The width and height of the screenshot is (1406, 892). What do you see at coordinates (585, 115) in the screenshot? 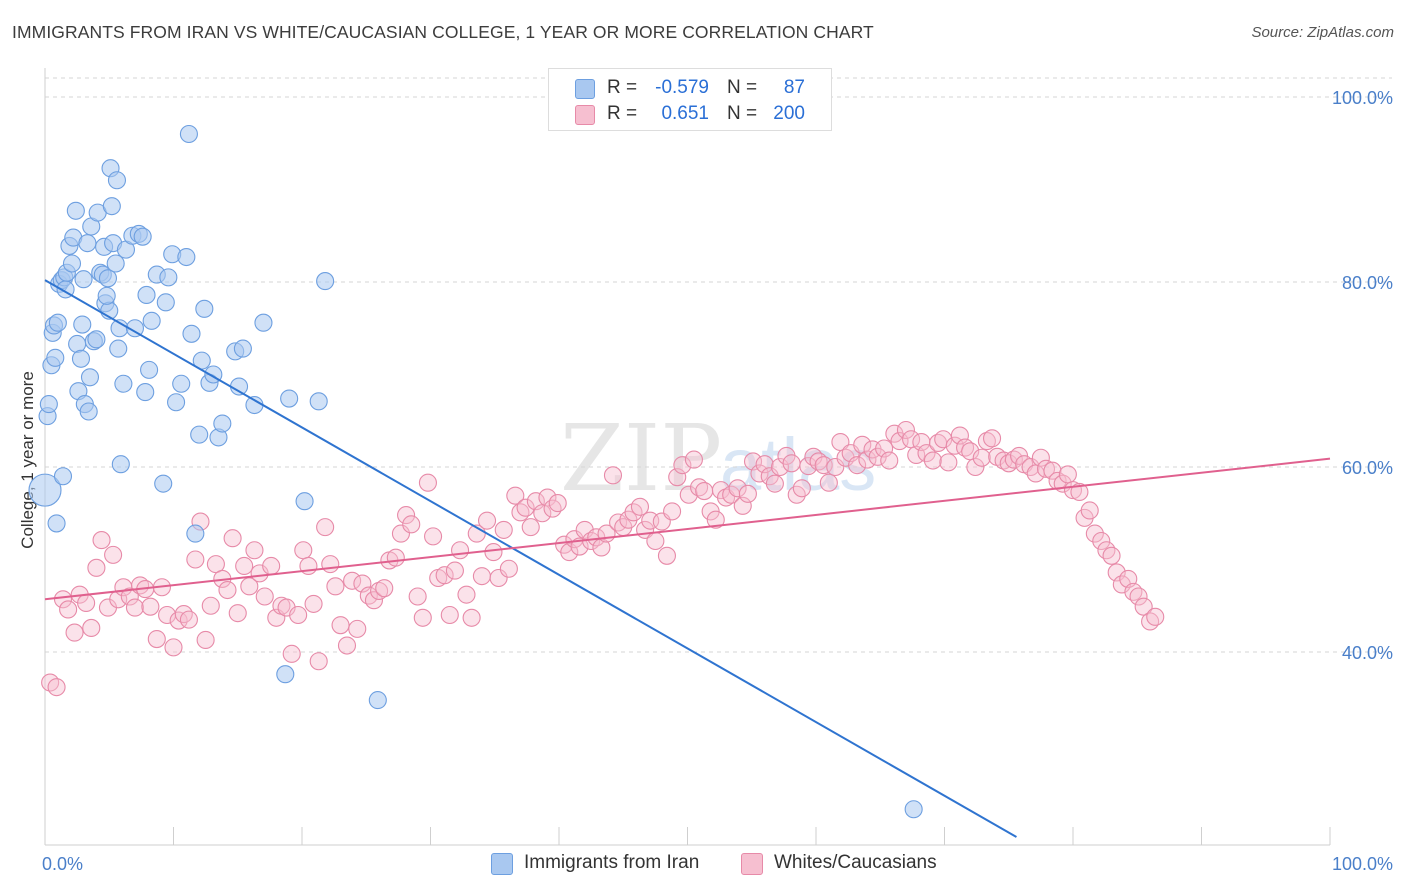
I see `legend-swatch-pink` at bounding box center [585, 115].